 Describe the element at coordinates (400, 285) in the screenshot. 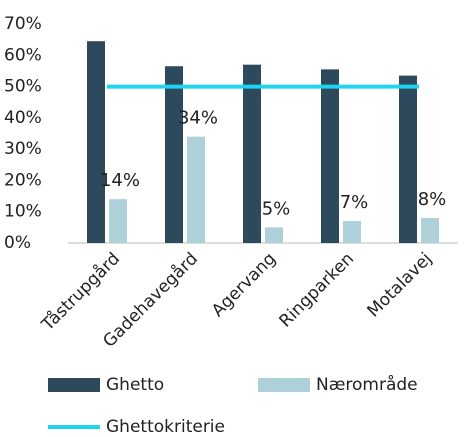

I see `x-tick-label: Motalavej` at that location.